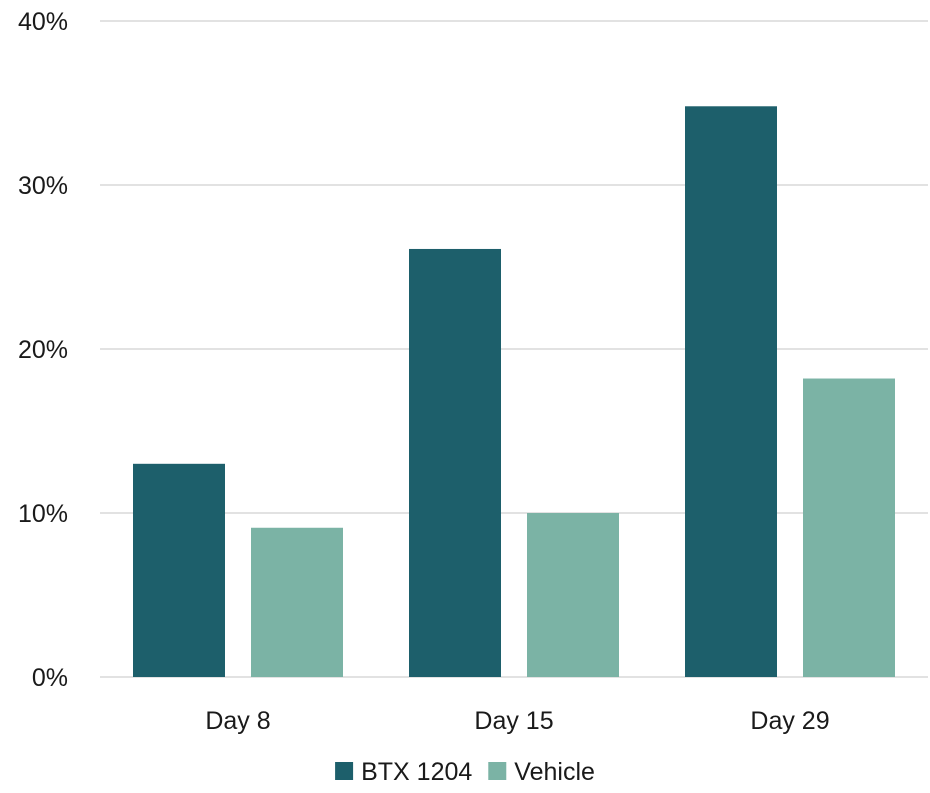 This screenshot has width=930, height=793. I want to click on x-tick-label: Day 15, so click(513, 721).